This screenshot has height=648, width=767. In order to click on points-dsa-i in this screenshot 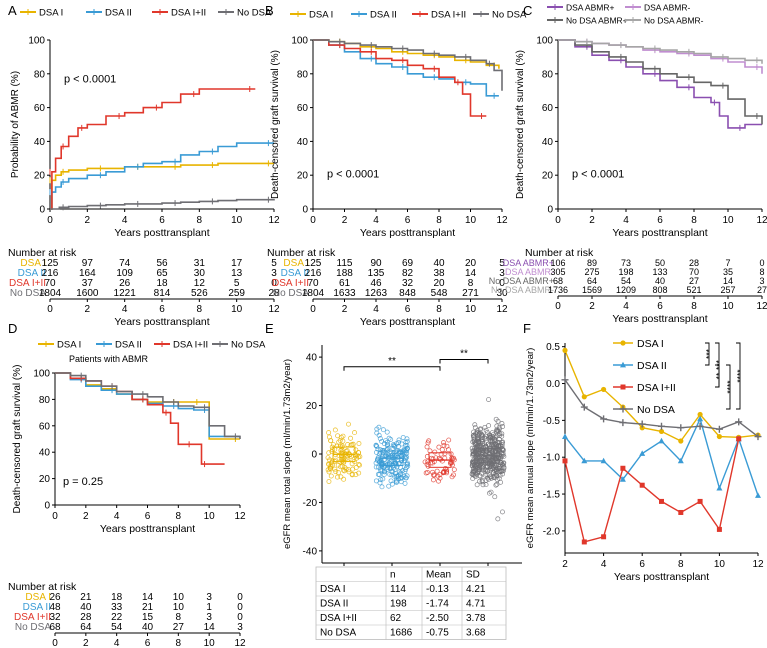, I will do `click(344, 452)`.